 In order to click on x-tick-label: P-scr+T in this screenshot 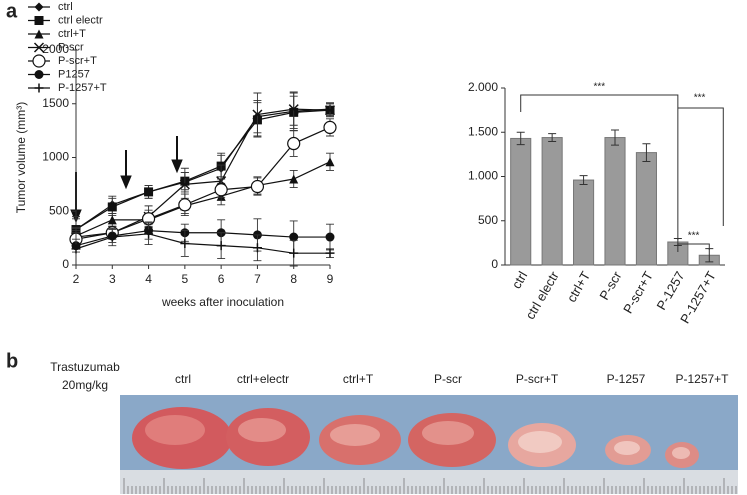, I will do `click(638, 292)`.